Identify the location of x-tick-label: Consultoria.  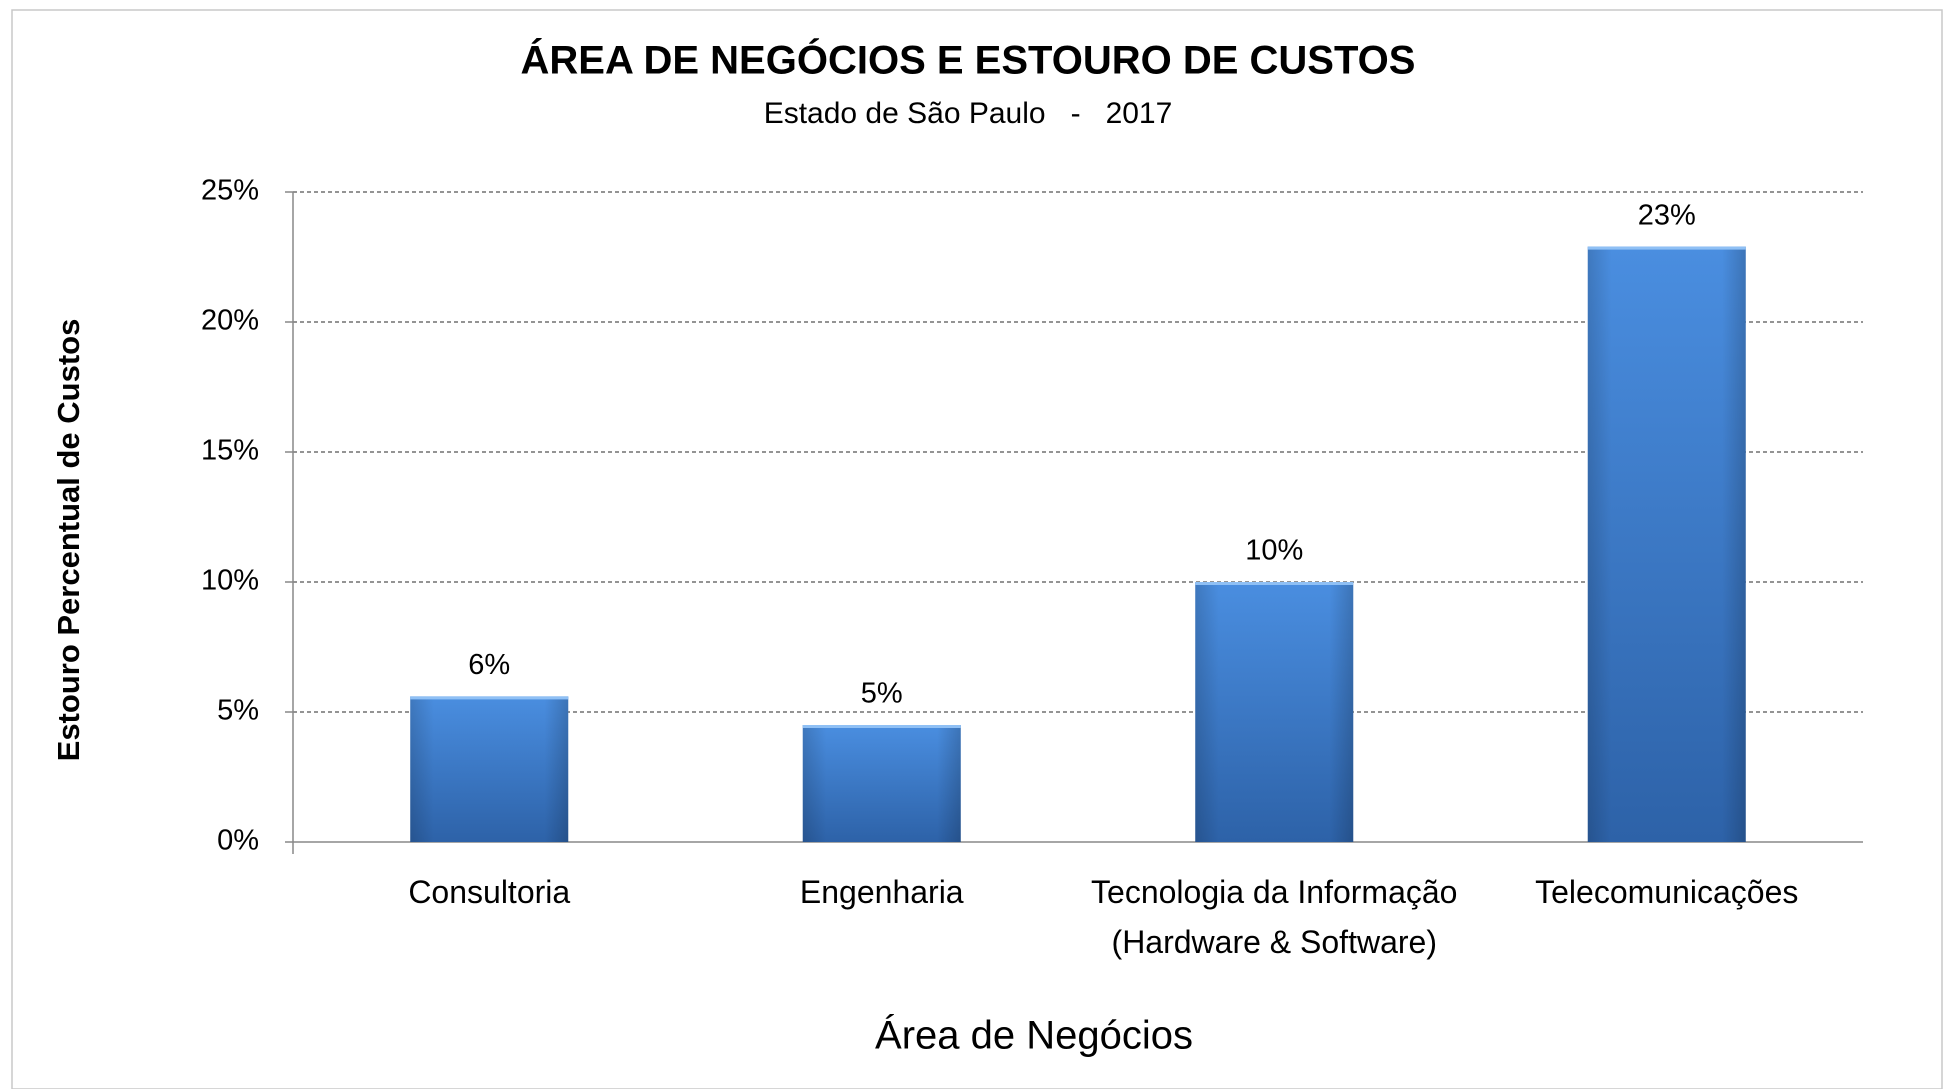
(489, 892).